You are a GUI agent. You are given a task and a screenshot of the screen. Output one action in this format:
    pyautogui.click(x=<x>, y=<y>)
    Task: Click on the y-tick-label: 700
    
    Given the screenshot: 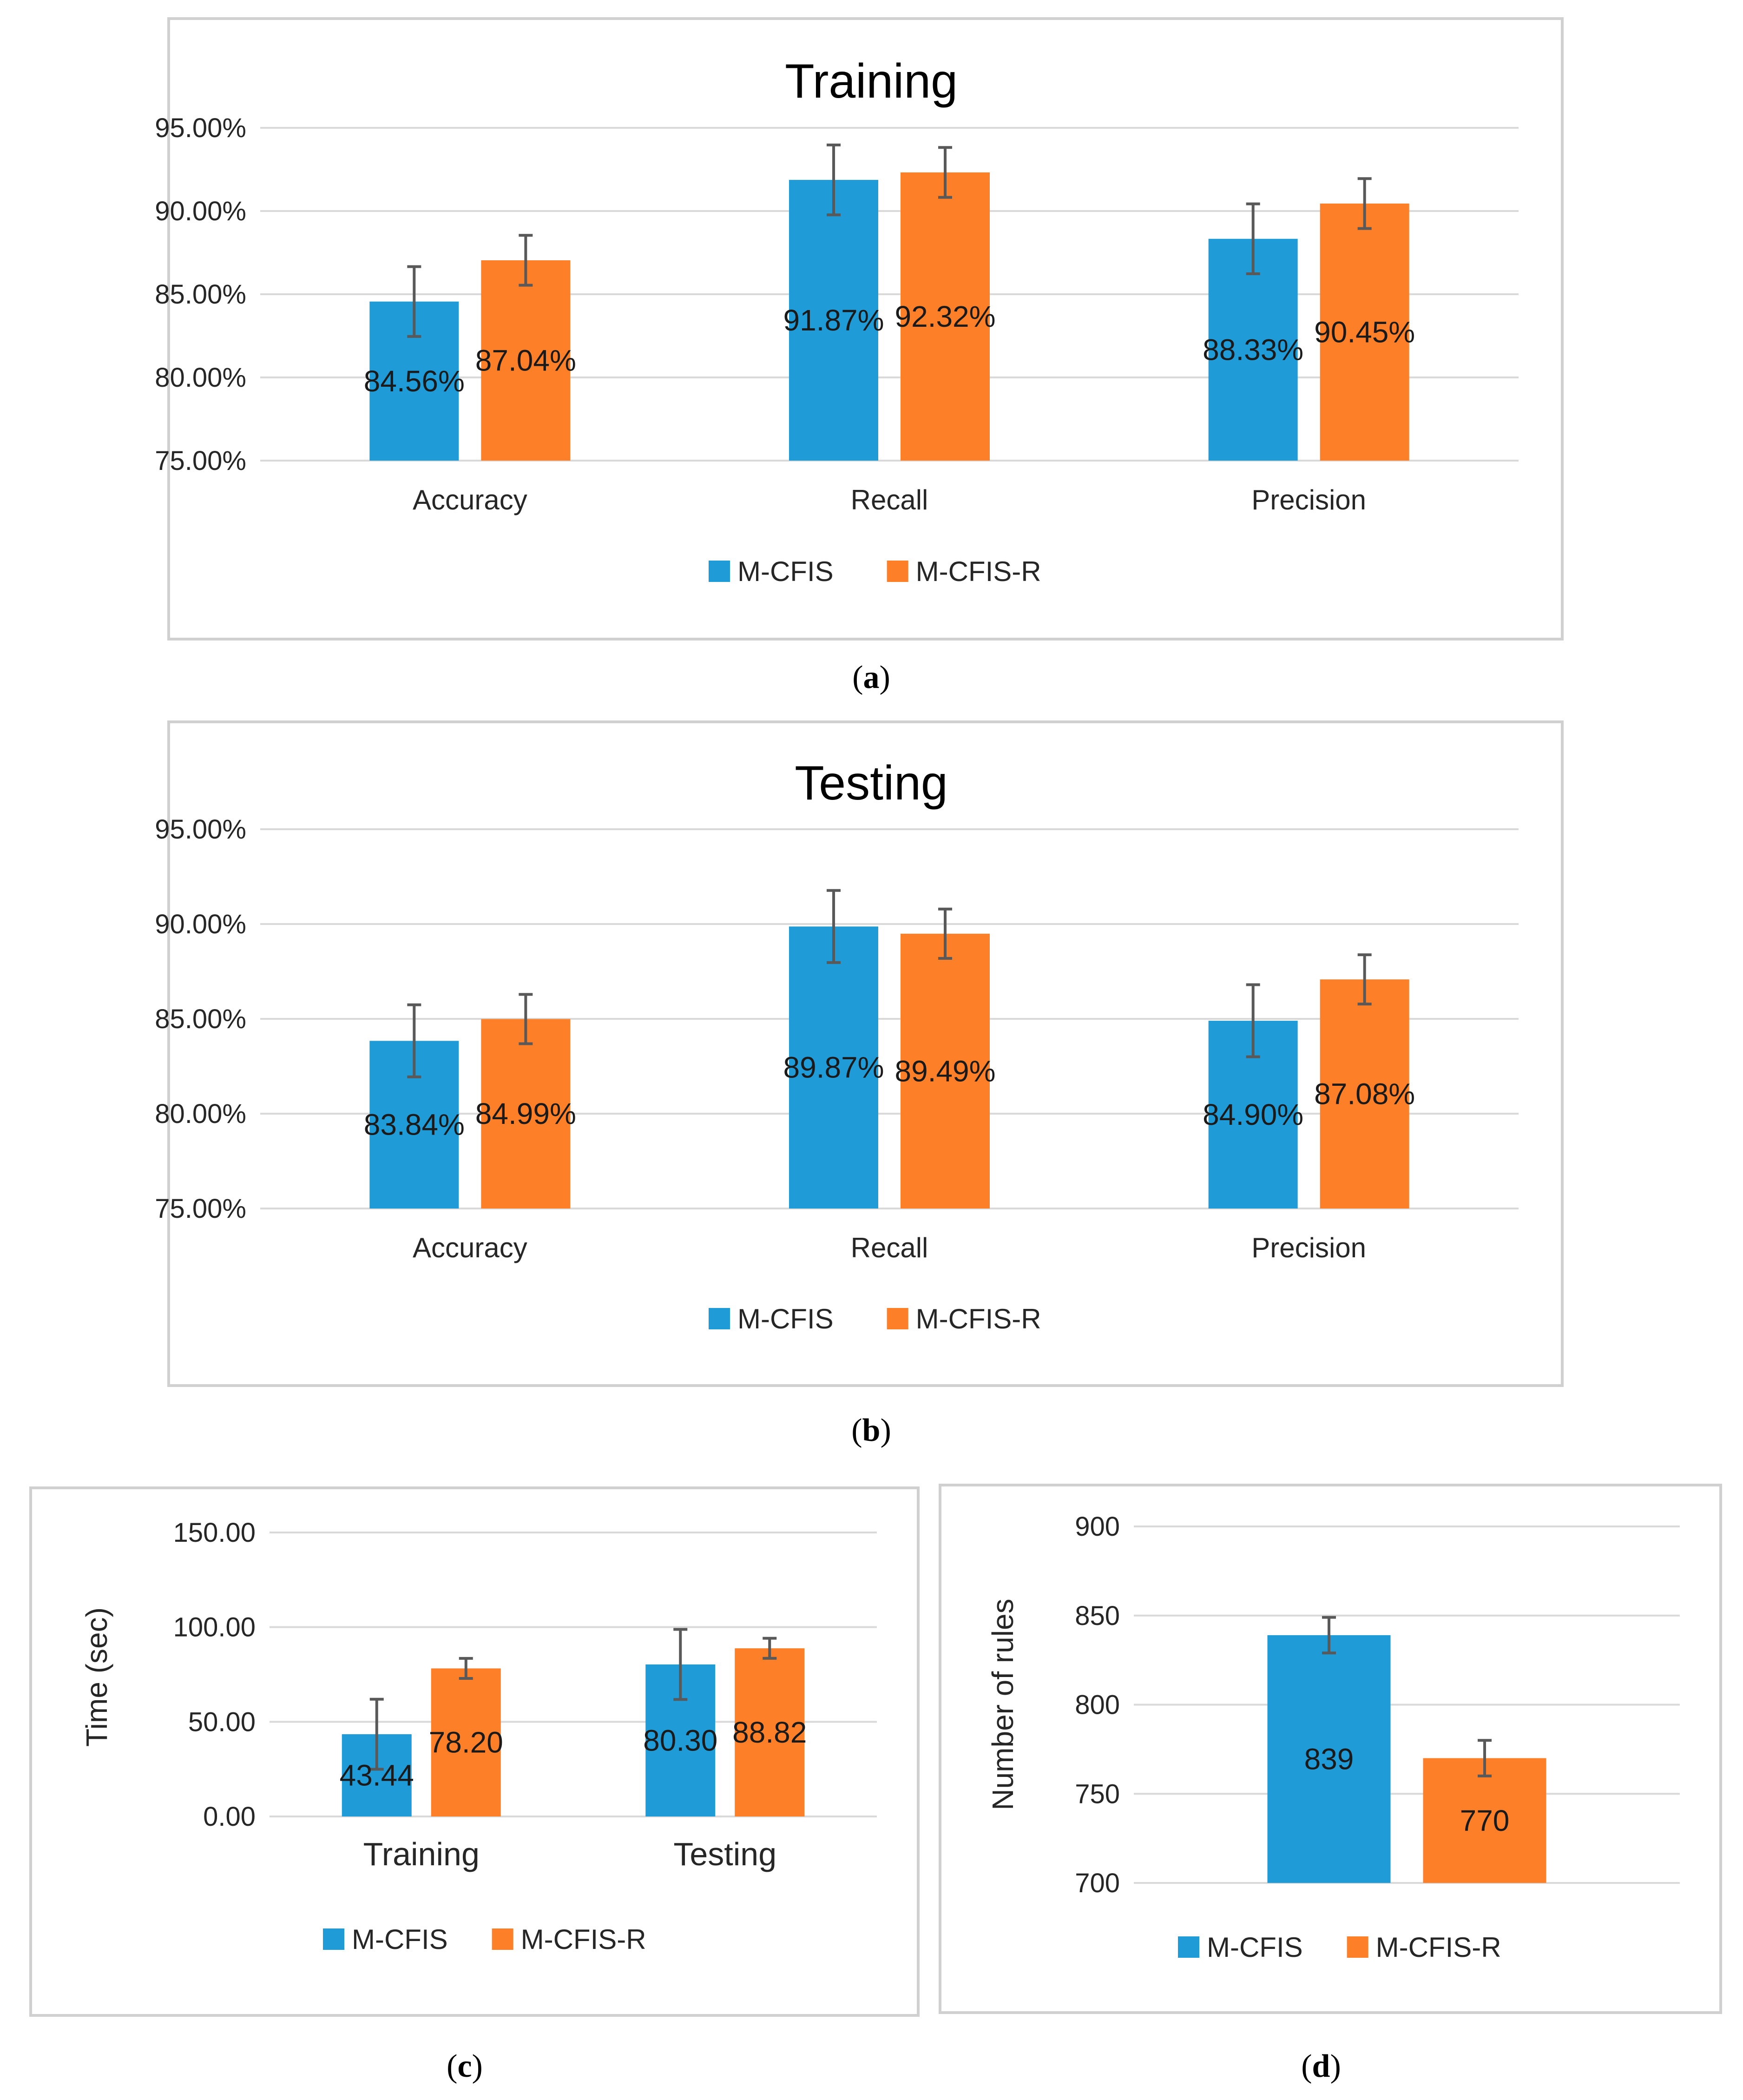 What is the action you would take?
    pyautogui.click(x=1097, y=1883)
    